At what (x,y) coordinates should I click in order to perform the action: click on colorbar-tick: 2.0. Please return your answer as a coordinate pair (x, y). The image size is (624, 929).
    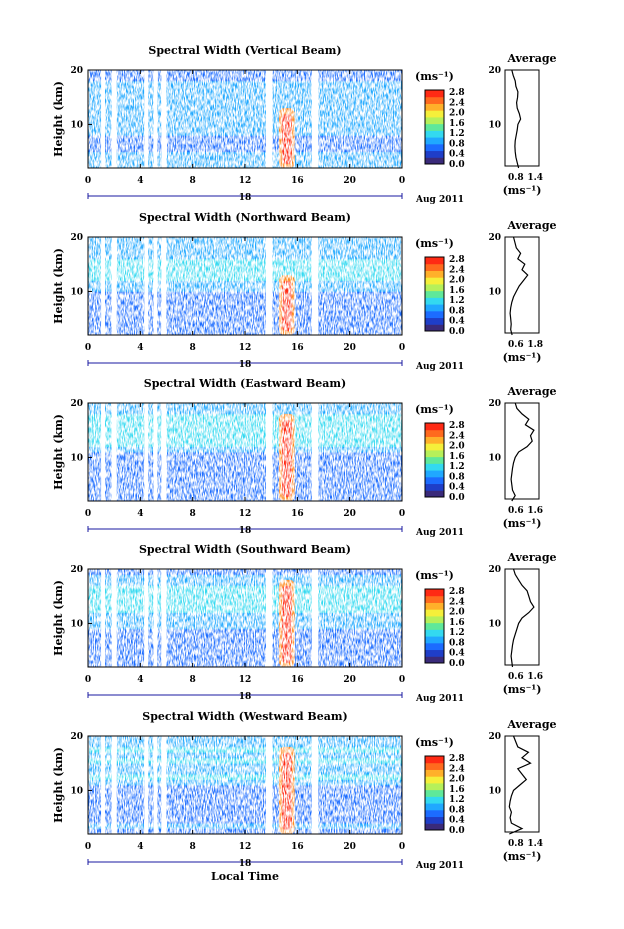
    Looking at the image, I should click on (457, 447).